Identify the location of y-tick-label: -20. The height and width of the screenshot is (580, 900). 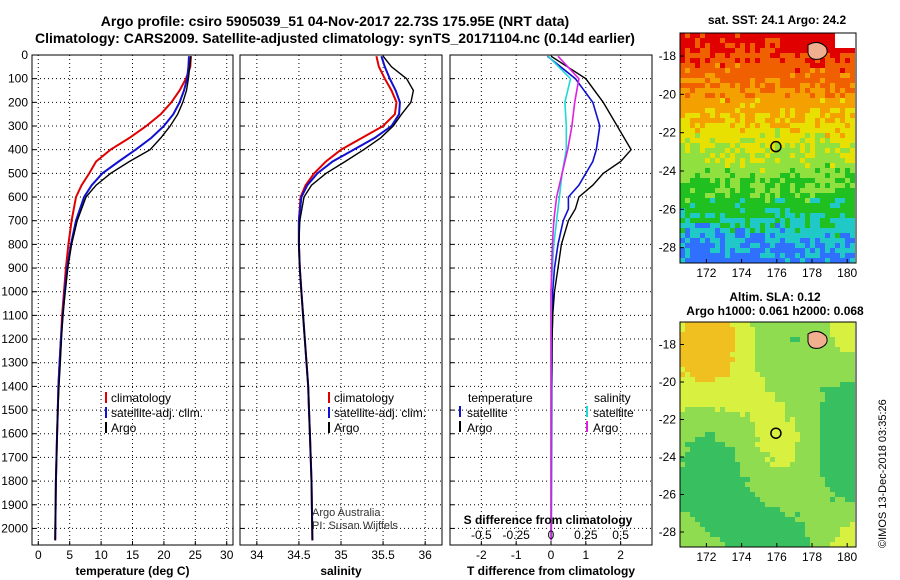
(668, 94).